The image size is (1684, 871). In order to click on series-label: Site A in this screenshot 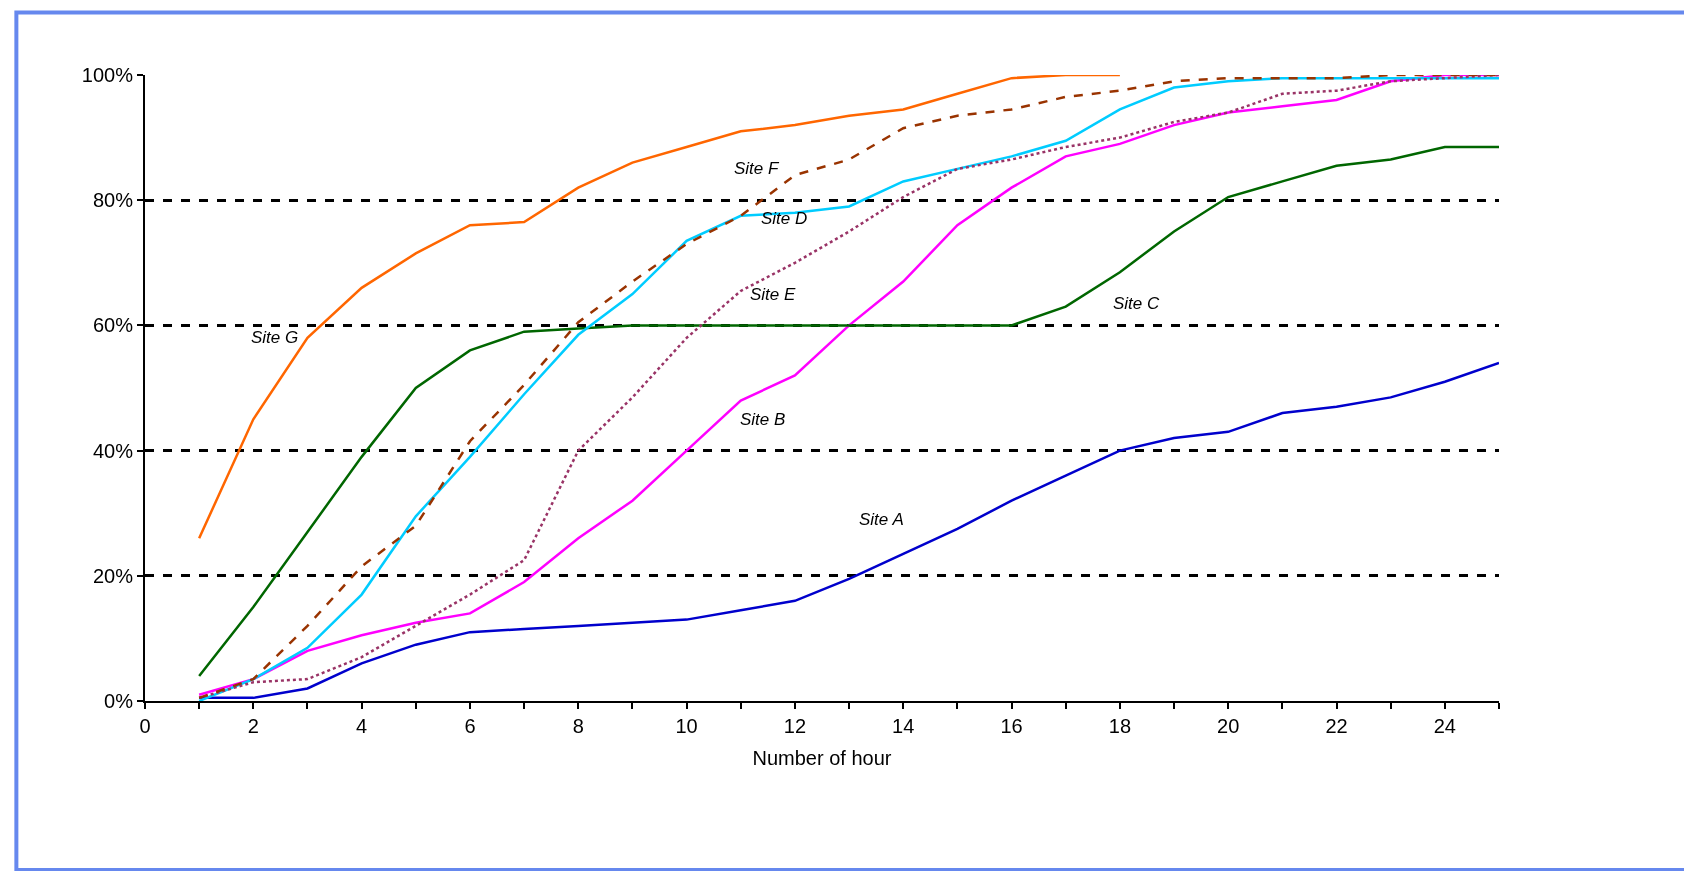, I will do `click(881, 519)`.